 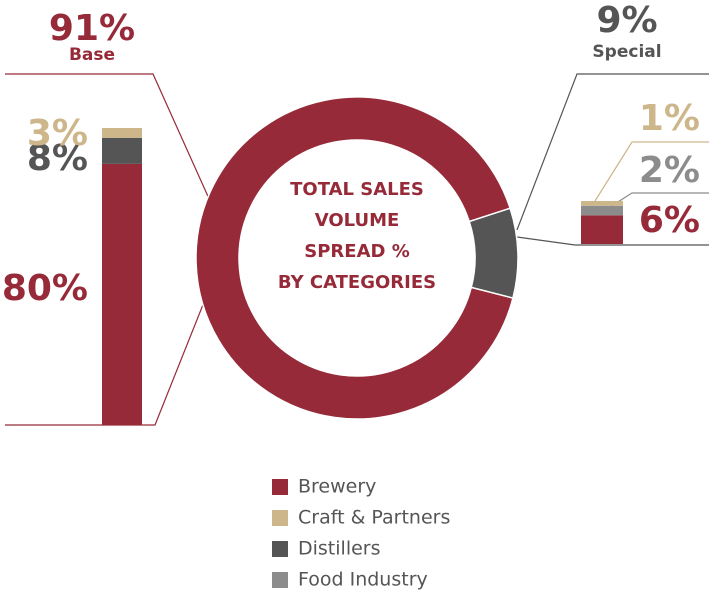 I want to click on legend-label: Distillers, so click(x=339, y=549).